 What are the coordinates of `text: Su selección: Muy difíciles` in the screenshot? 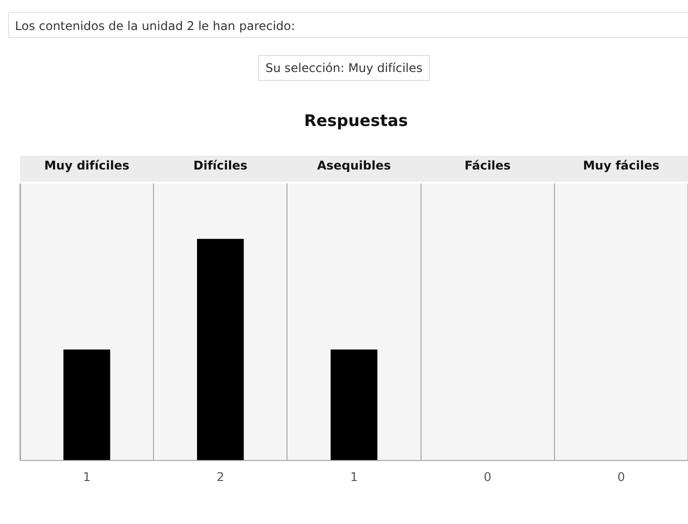 It's located at (344, 68).